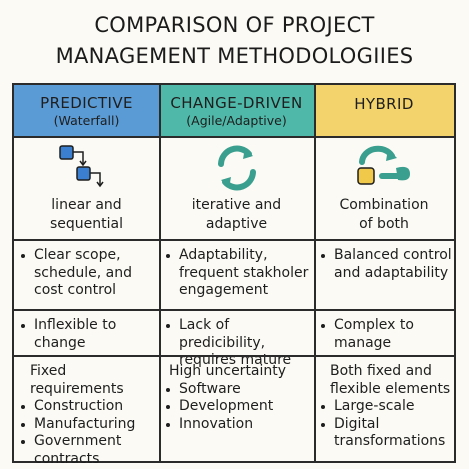 The width and height of the screenshot is (469, 469). What do you see at coordinates (384, 205) in the screenshot?
I see `hybrid-description-line-1: Combination` at bounding box center [384, 205].